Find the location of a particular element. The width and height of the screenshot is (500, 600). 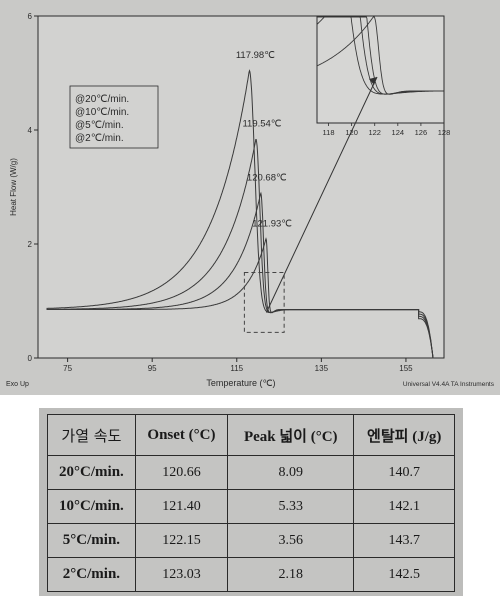

inset-x-tick-label: 120 is located at coordinates (351, 132).